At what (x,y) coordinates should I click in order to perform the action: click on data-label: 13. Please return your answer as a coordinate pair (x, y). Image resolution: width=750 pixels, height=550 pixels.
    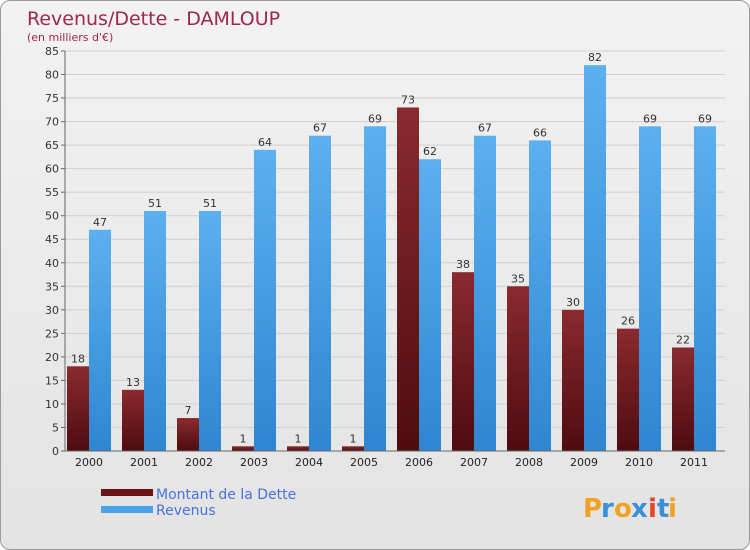
    Looking at the image, I should click on (133, 382).